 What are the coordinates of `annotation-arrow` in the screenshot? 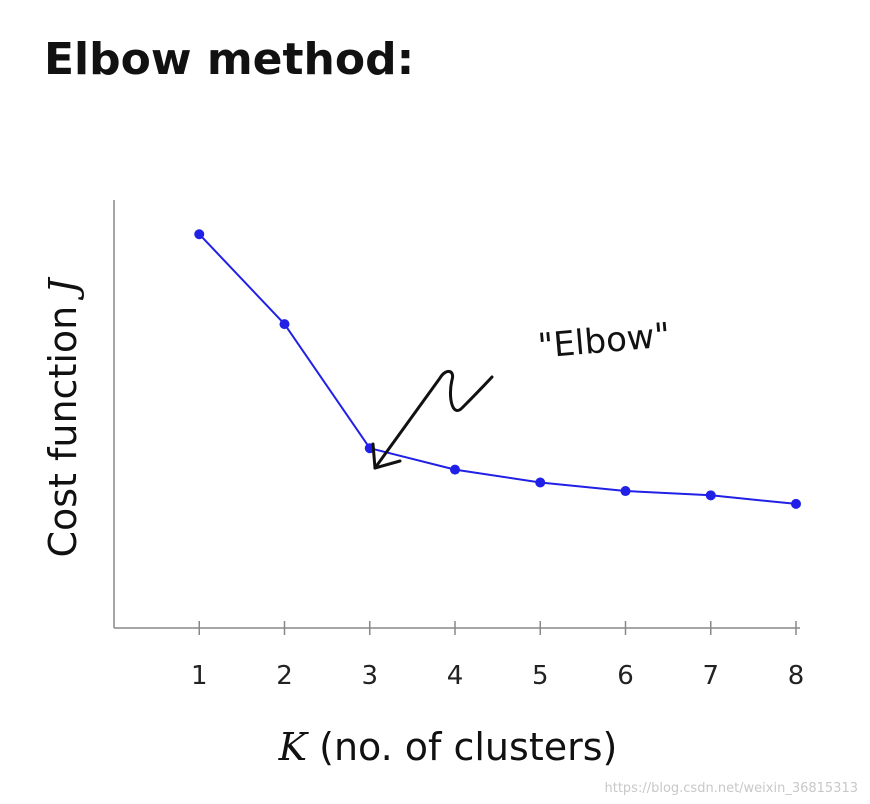 It's located at (433, 420).